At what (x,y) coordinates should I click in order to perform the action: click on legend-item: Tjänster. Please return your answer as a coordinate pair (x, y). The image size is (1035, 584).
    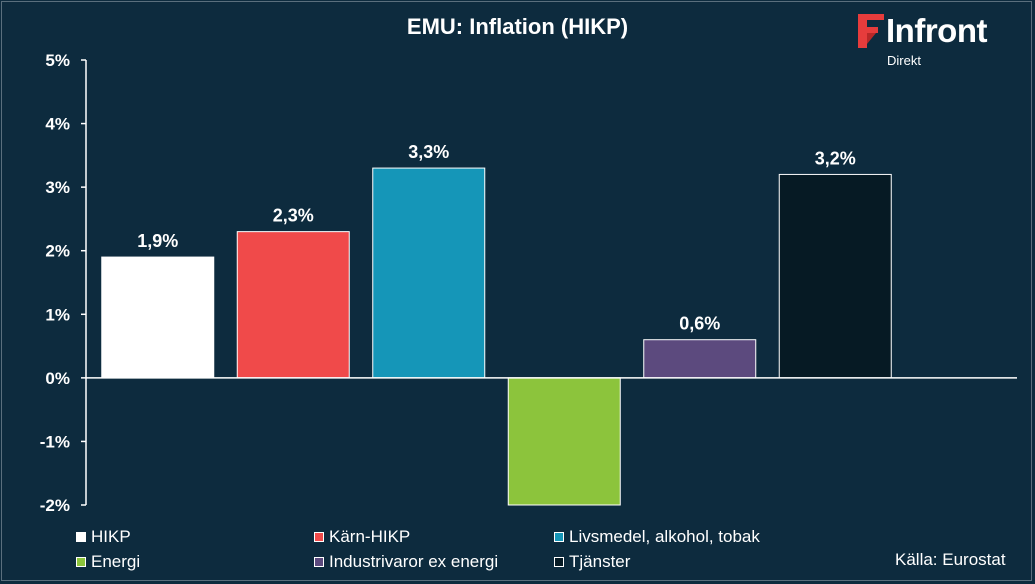
    Looking at the image, I should click on (592, 562).